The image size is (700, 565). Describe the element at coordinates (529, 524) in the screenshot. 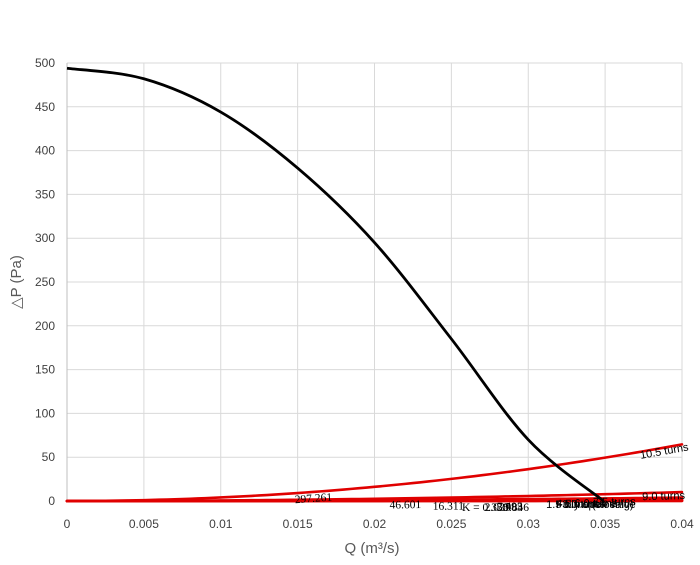

I see `x-tick-label: 0.03` at that location.